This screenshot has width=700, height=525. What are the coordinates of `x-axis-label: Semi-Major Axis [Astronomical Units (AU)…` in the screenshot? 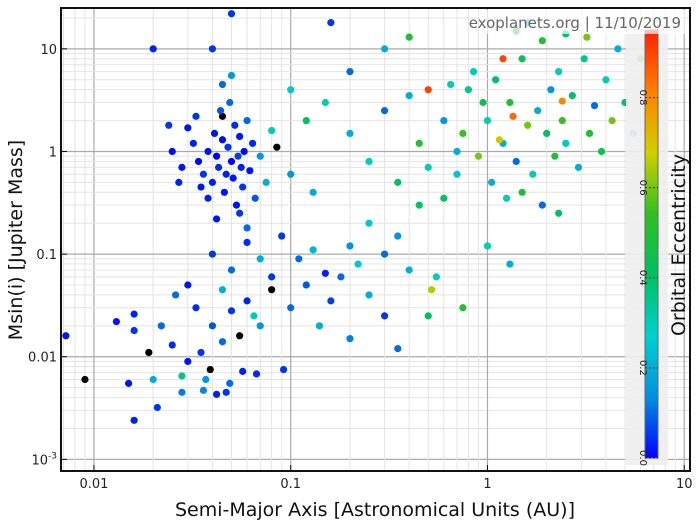 It's located at (375, 510).